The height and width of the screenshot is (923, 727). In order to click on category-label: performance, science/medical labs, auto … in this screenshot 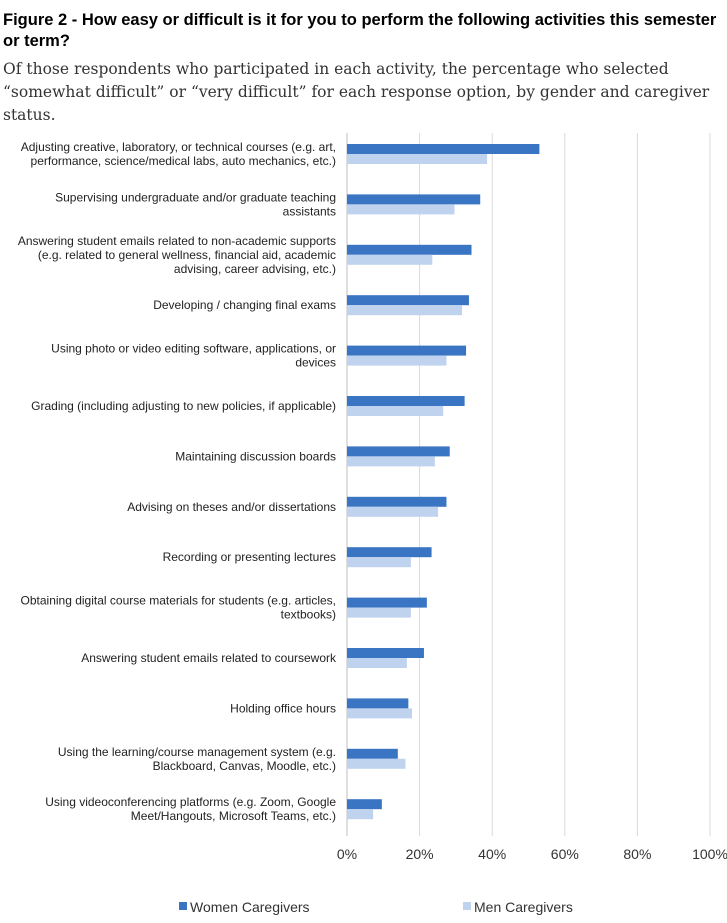, I will do `click(183, 161)`.